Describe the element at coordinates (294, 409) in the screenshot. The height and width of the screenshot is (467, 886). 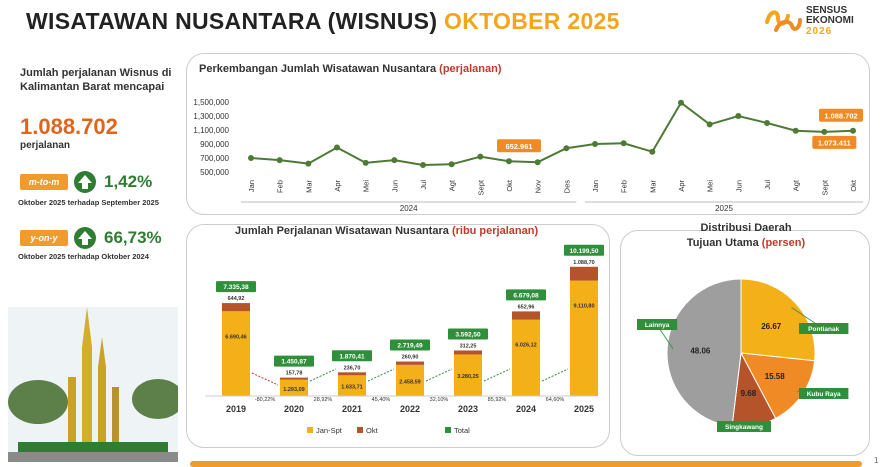
I see `category-label: 2020` at that location.